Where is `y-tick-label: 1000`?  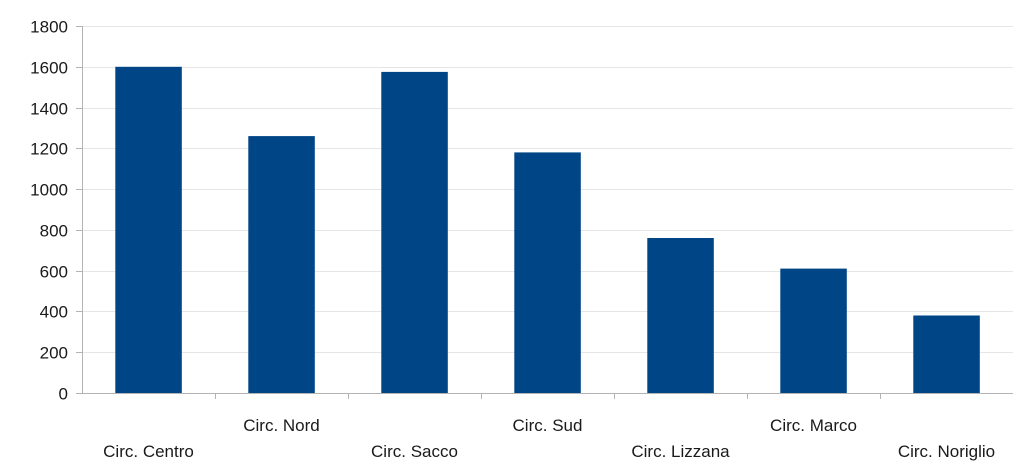
y-tick-label: 1000 is located at coordinates (49, 190).